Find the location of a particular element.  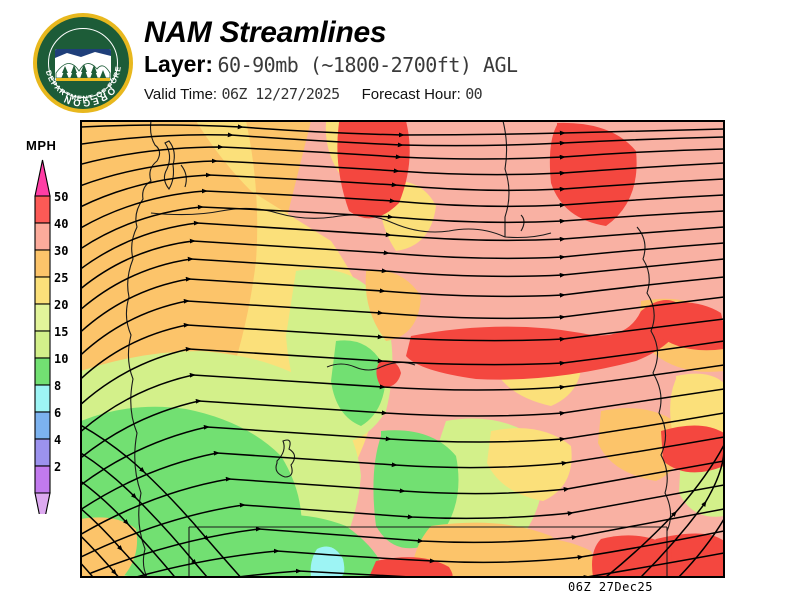

colorbar-tick-3: 25 is located at coordinates (61, 278).